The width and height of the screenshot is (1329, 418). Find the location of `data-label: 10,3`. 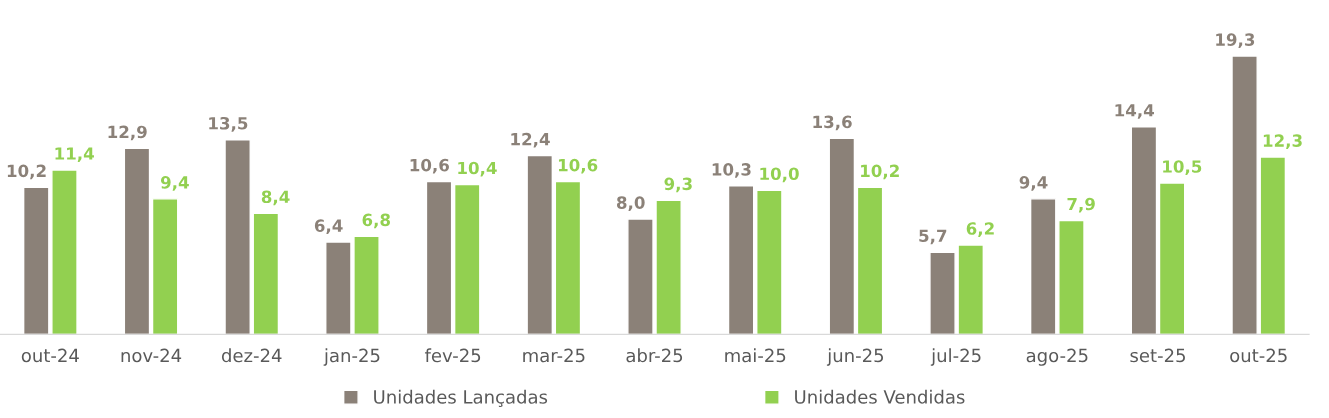

data-label: 10,3 is located at coordinates (731, 170).